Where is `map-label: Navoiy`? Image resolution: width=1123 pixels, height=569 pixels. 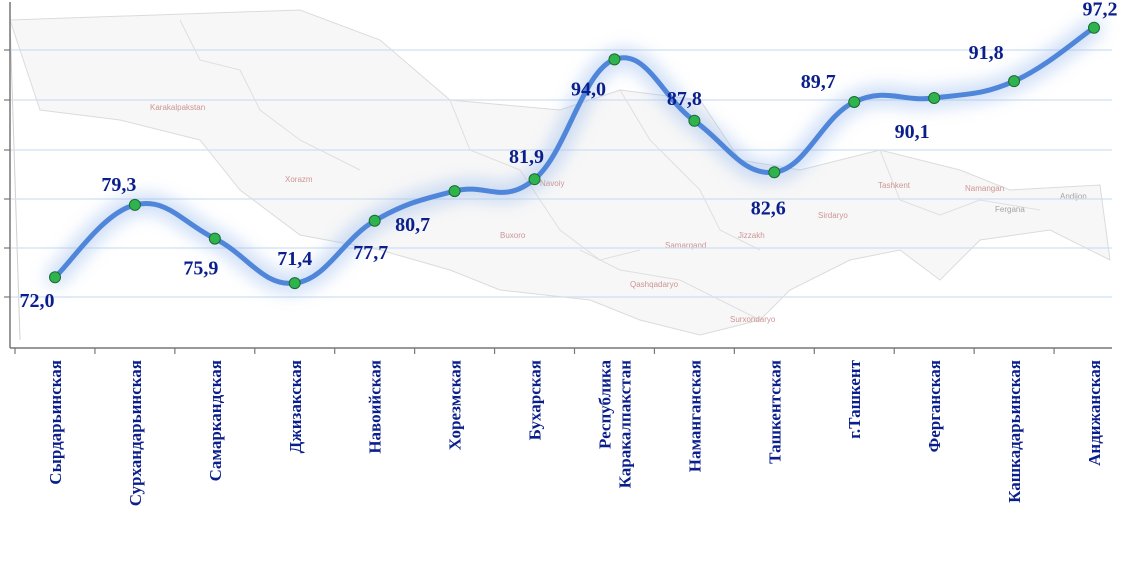 map-label: Navoiy is located at coordinates (552, 183).